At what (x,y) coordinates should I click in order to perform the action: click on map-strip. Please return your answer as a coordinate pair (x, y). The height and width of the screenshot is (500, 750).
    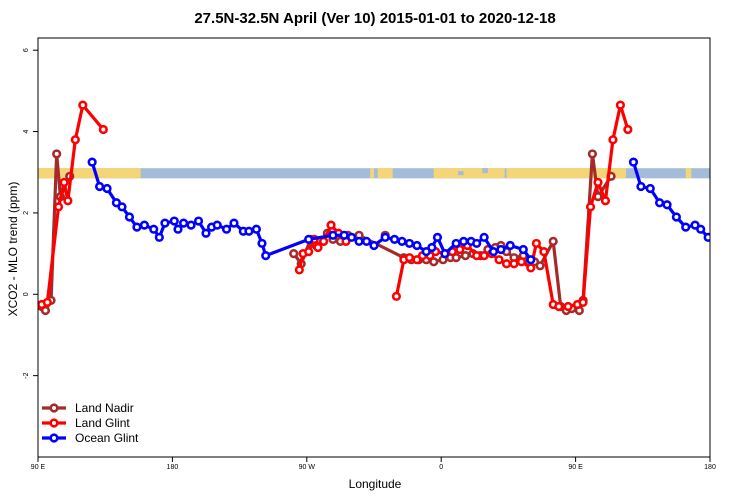
    Looking at the image, I should click on (374, 173).